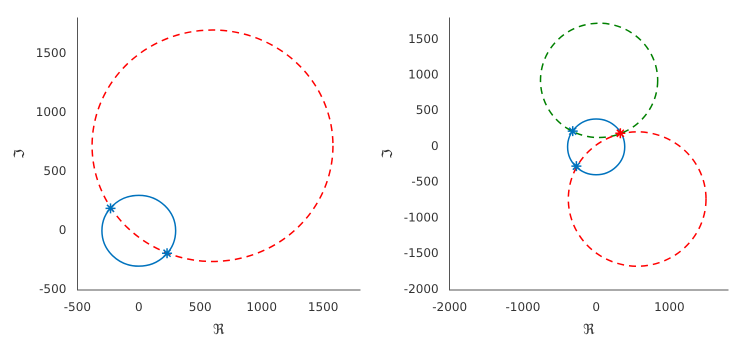  Describe the element at coordinates (421, 253) in the screenshot. I see `y-tick-label: -1500` at that location.